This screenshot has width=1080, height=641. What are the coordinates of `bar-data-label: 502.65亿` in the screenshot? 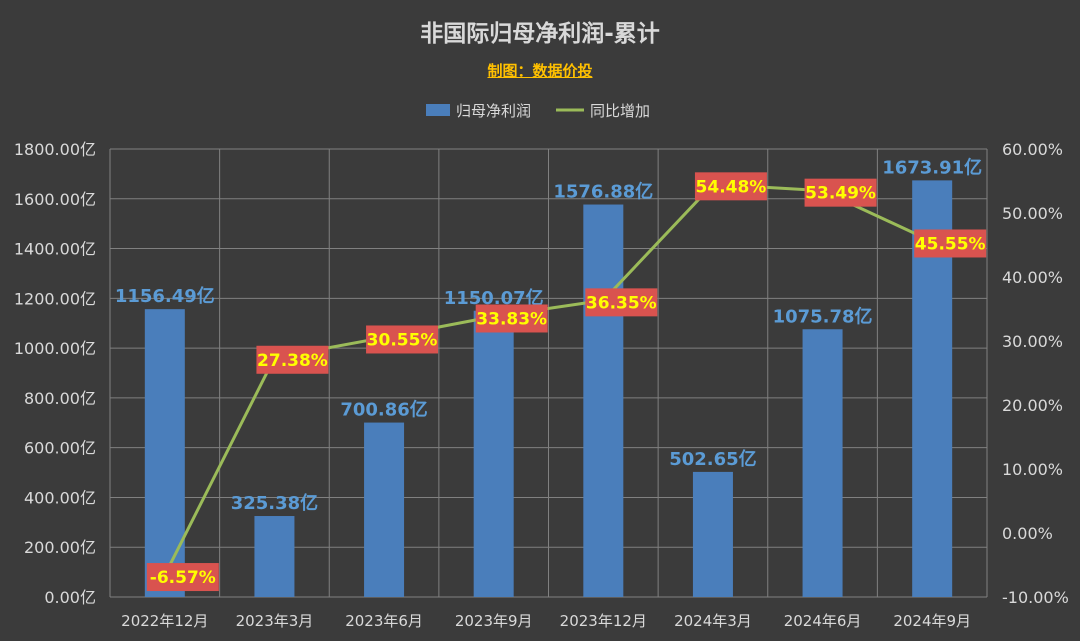 It's located at (712, 459).